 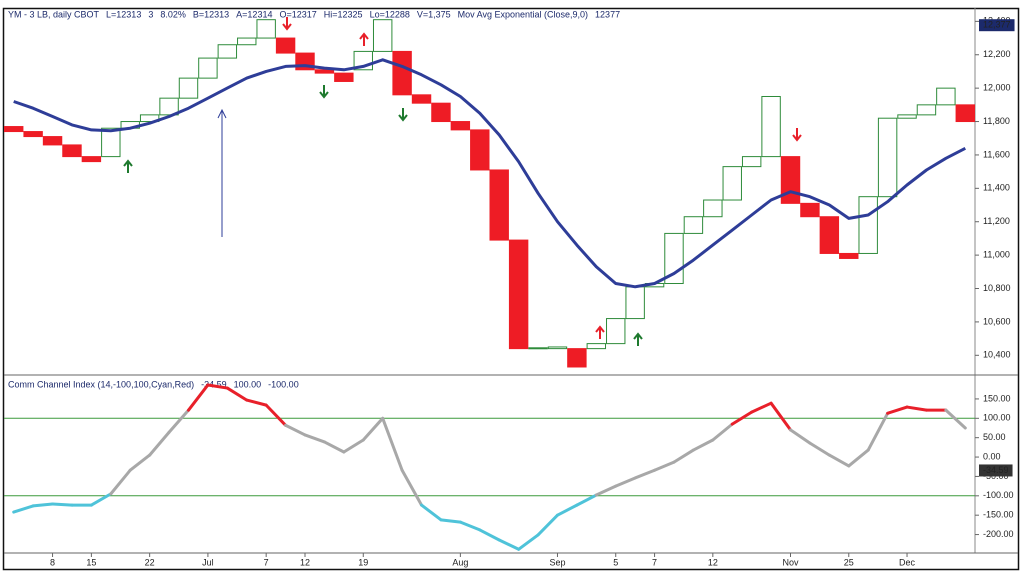 What do you see at coordinates (615, 562) in the screenshot?
I see `x-tick-label: 5` at bounding box center [615, 562].